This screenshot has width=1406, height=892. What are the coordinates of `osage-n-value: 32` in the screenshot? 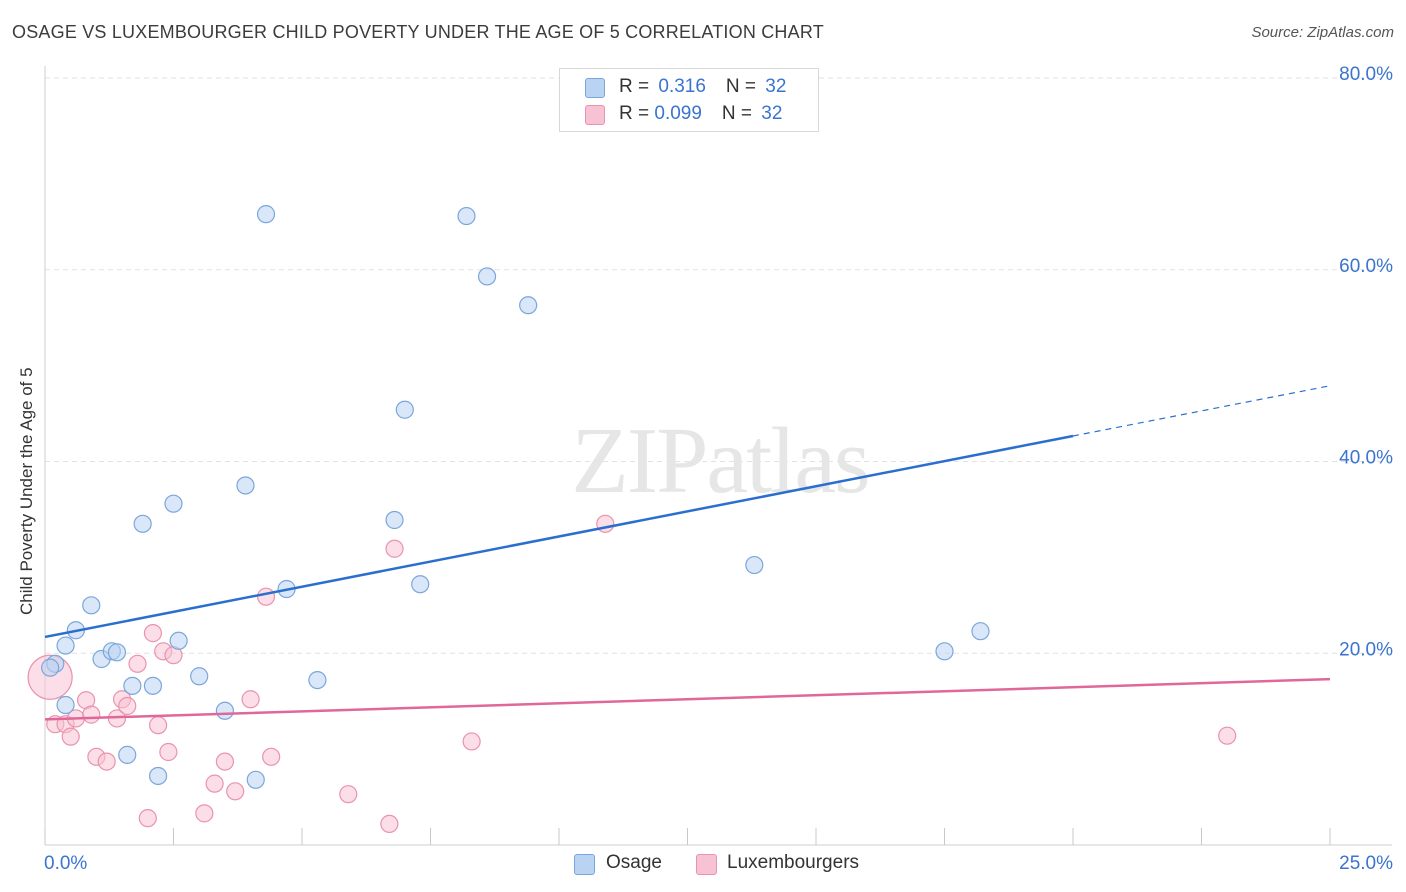 It's located at (776, 86).